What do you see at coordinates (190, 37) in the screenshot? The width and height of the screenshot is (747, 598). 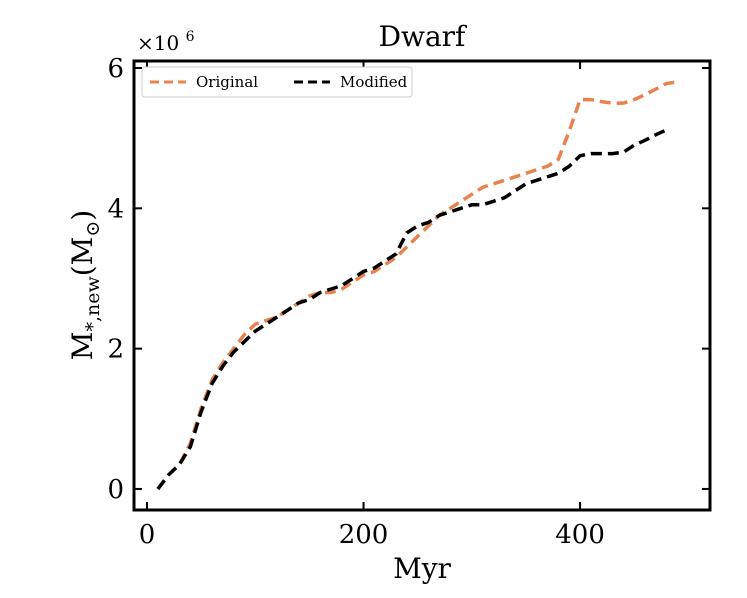 I see `y-scale-exponent: 6` at bounding box center [190, 37].